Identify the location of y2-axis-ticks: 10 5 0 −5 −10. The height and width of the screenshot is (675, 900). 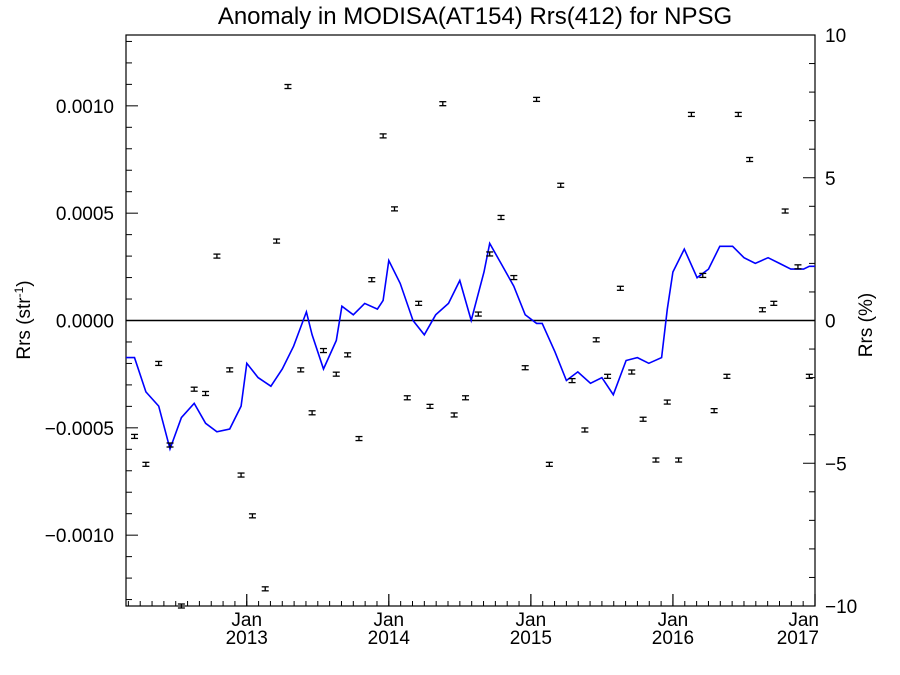
(830, 322).